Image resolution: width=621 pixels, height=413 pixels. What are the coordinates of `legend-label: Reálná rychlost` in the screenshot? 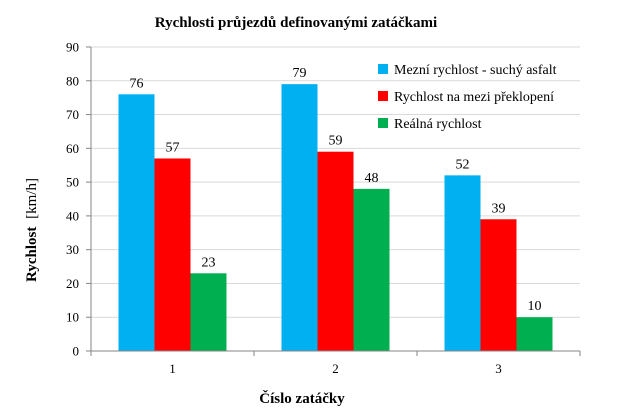 It's located at (438, 124).